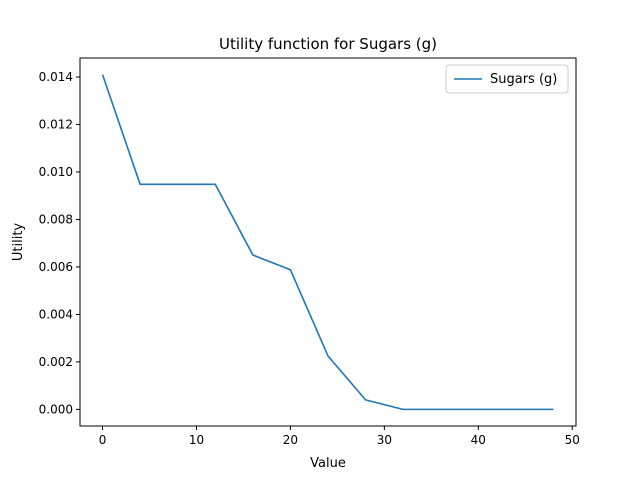 This screenshot has width=640, height=480. Describe the element at coordinates (56, 267) in the screenshot. I see `y-tick-label: 0.006` at that location.